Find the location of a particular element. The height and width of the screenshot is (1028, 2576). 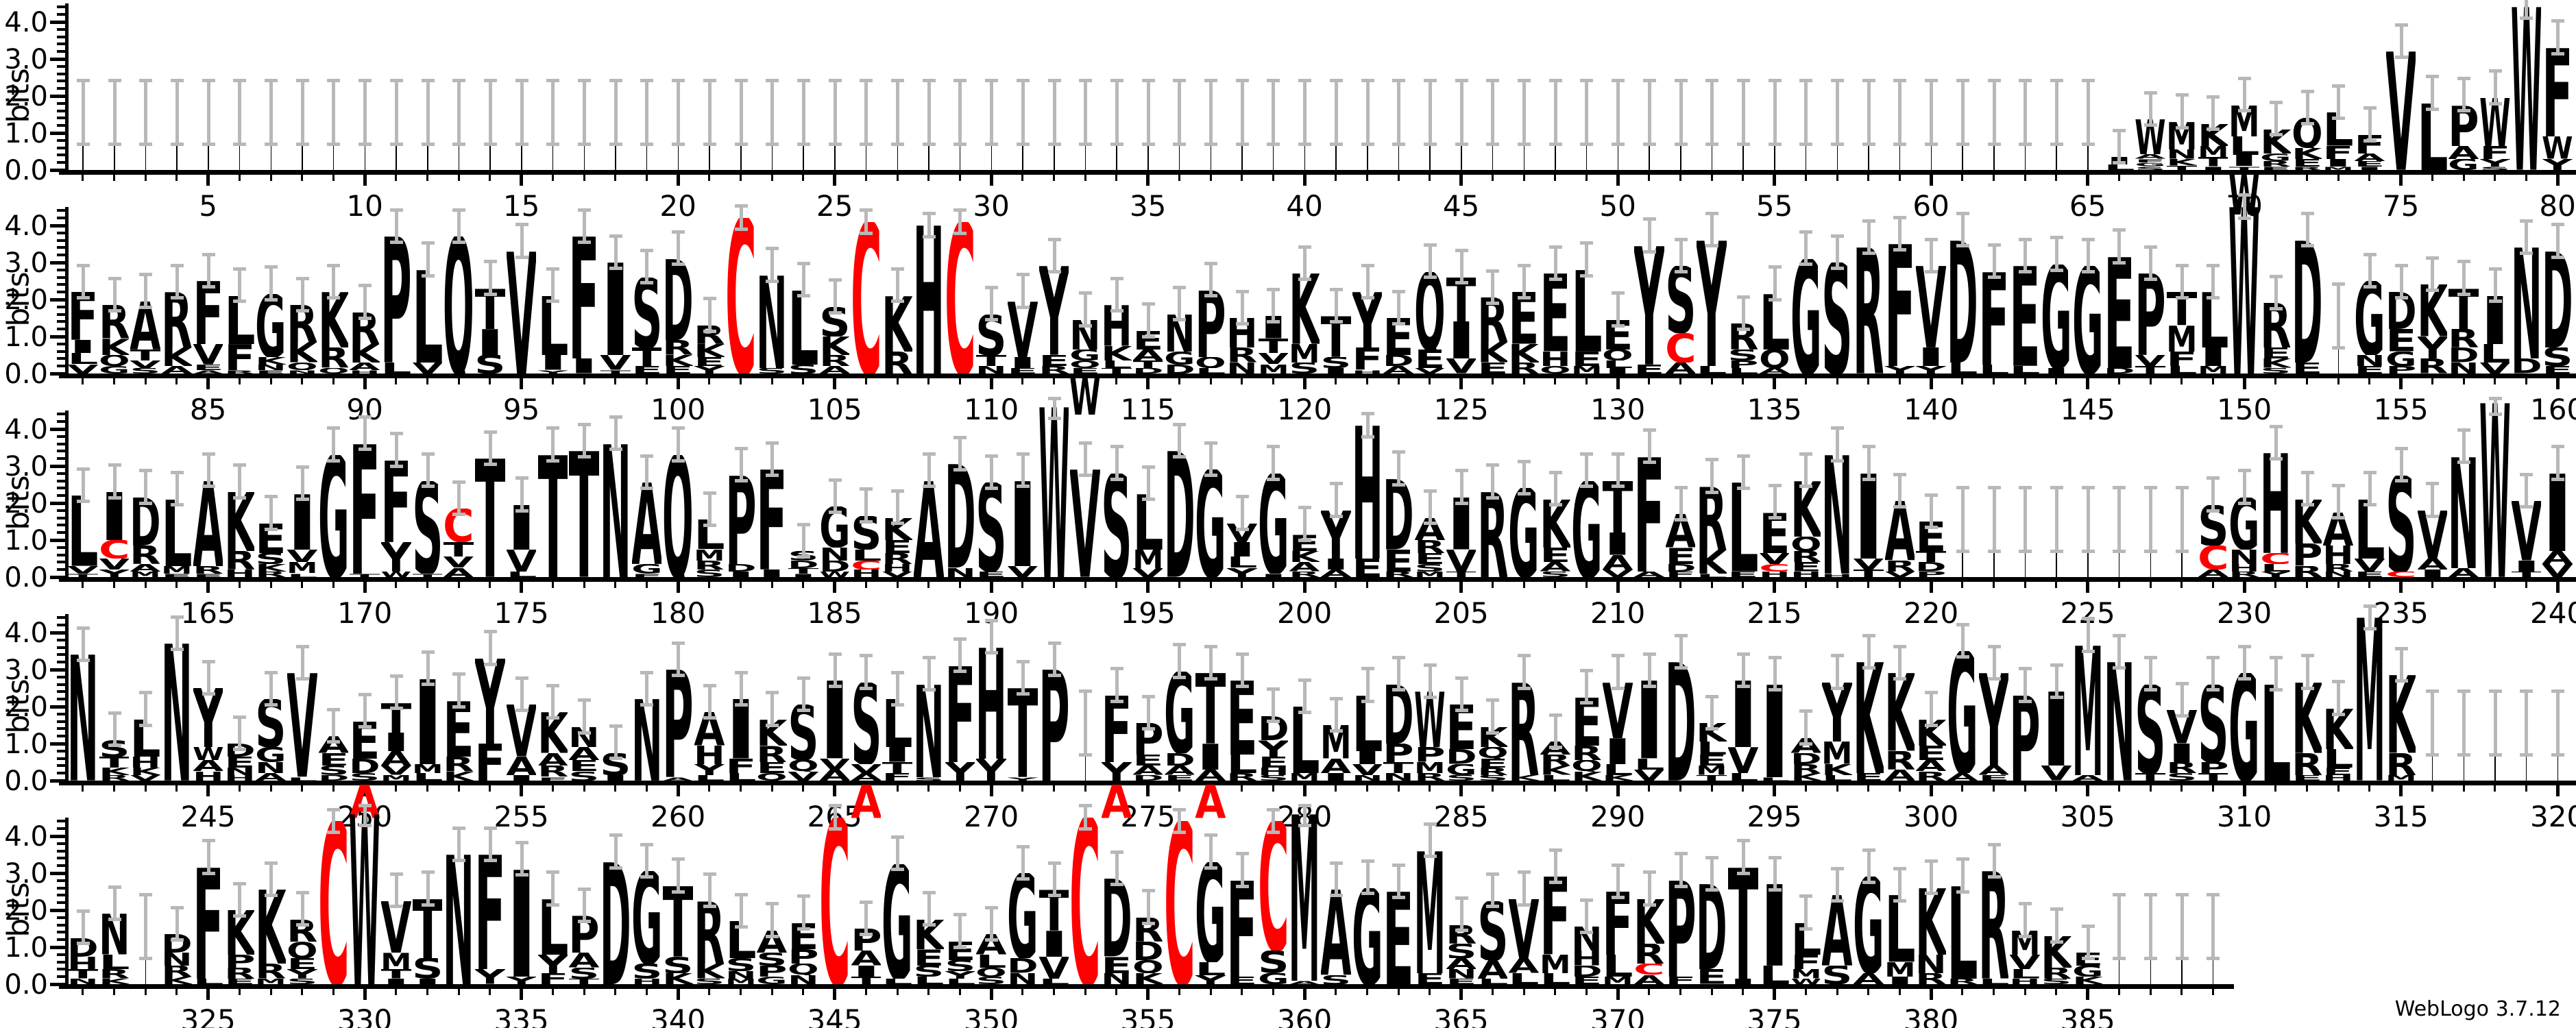

residue-letter-Q: Q is located at coordinates (1806, 544).